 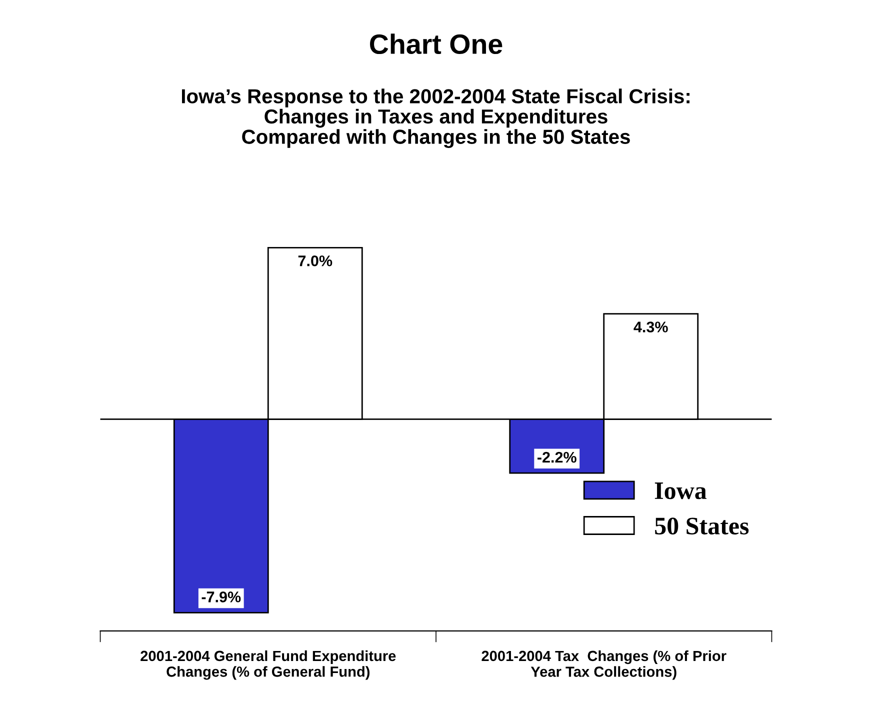 I want to click on x-tick-label: 2001-2004 General Fund Expenditure Changes (% of General Fund), so click(x=268, y=665).